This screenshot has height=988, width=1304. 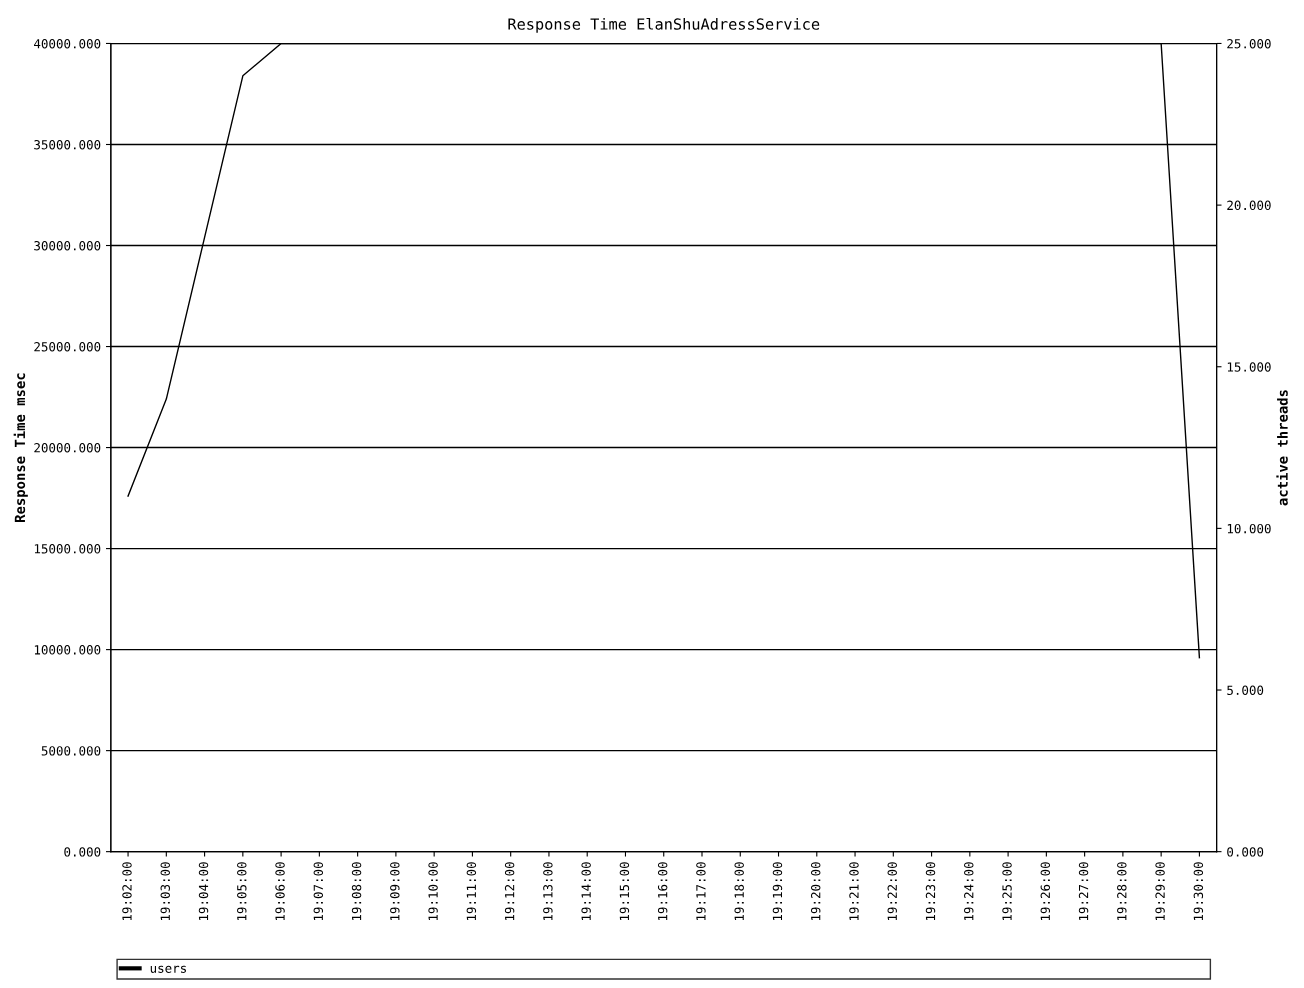 What do you see at coordinates (280, 891) in the screenshot?
I see `x-tick-label: 19:06:00` at bounding box center [280, 891].